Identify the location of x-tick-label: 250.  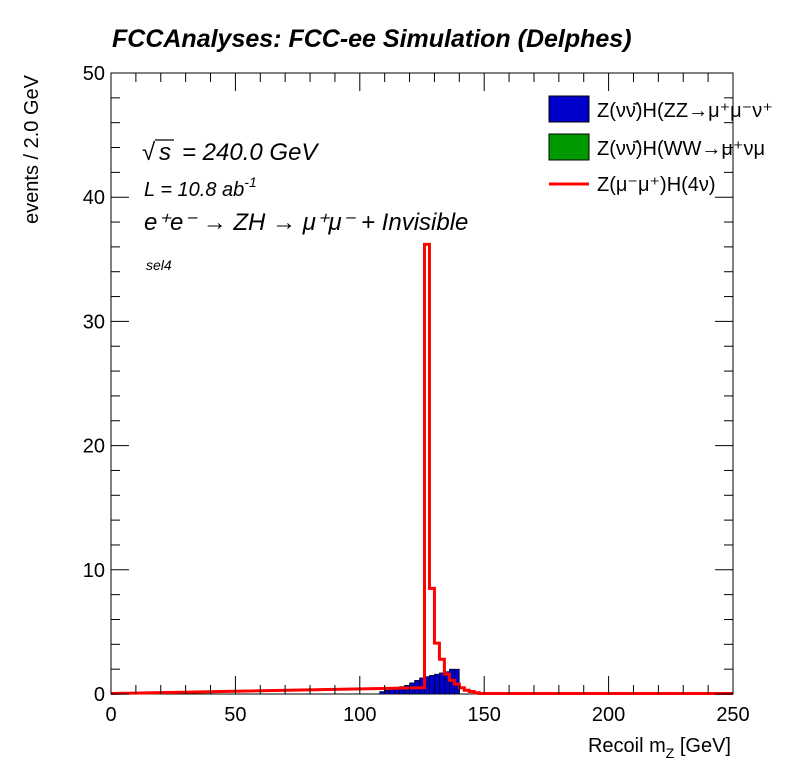
(732, 715).